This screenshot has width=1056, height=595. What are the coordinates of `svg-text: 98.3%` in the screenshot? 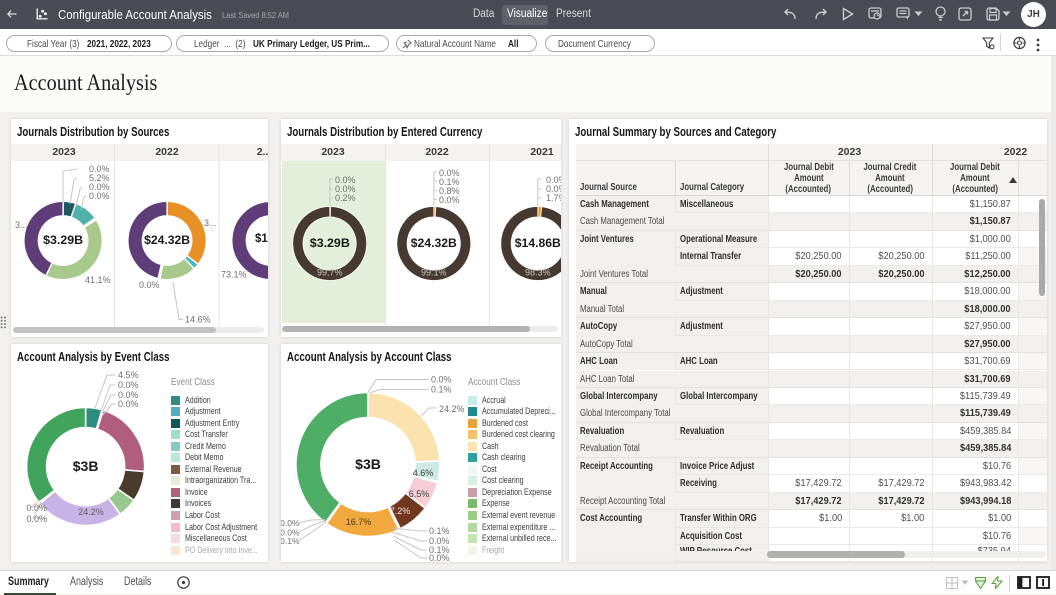 It's located at (538, 272).